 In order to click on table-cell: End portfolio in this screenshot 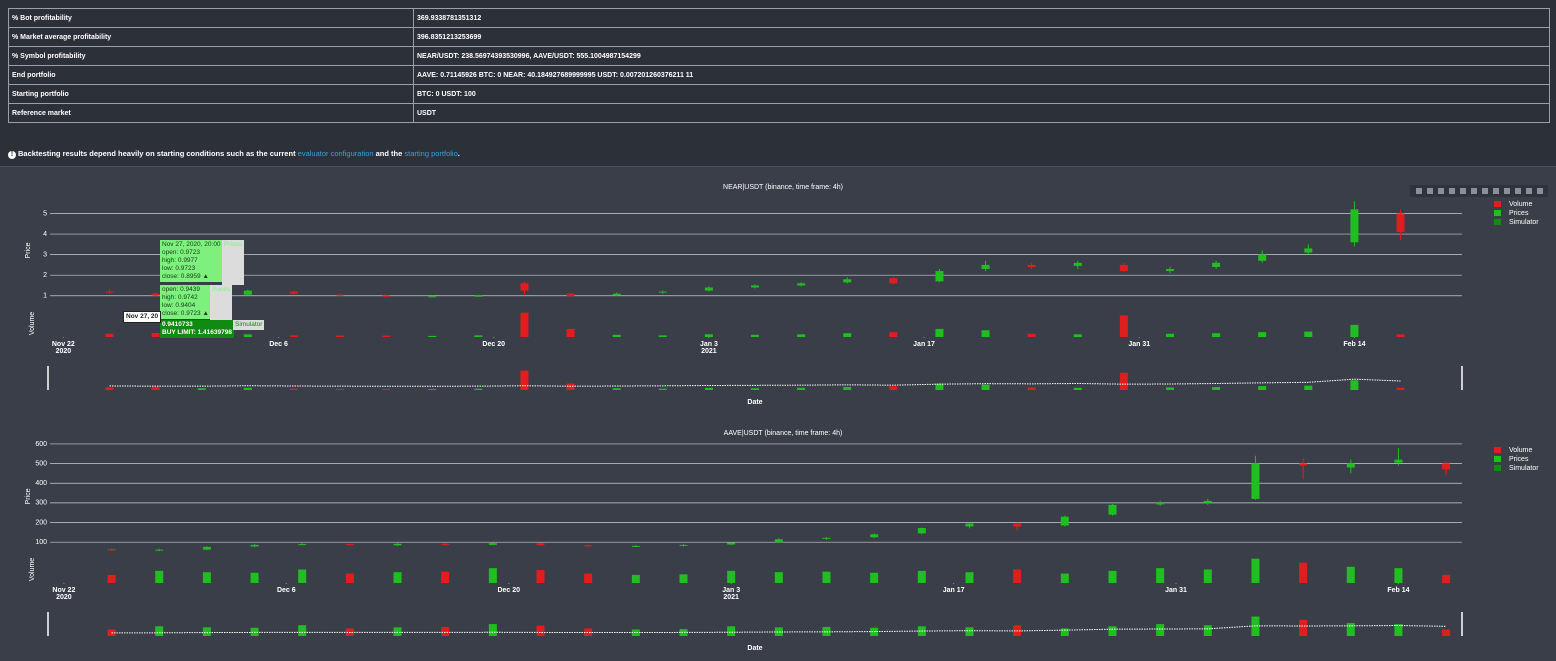, I will do `click(211, 75)`.